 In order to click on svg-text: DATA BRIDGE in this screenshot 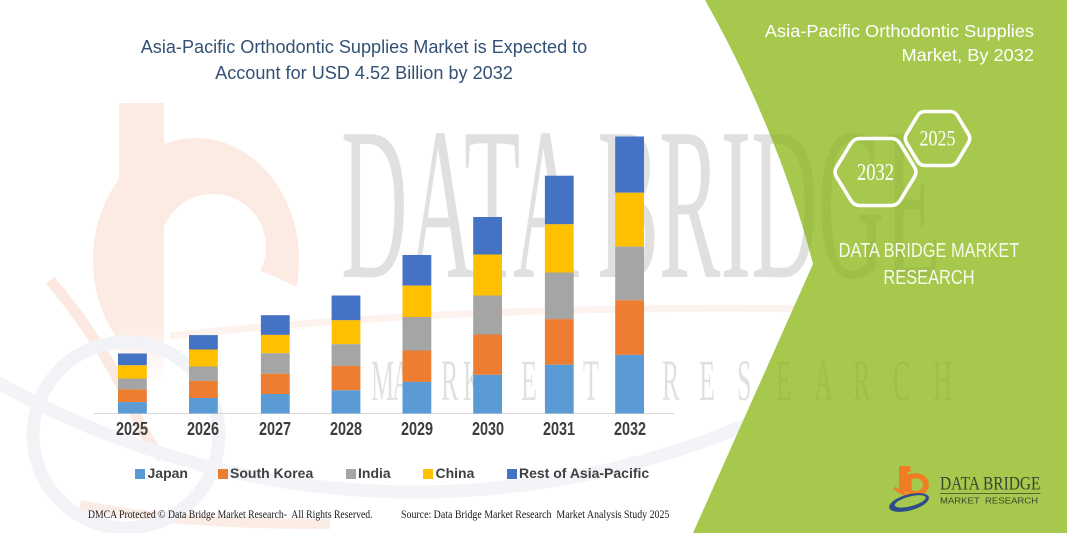, I will do `click(990, 484)`.